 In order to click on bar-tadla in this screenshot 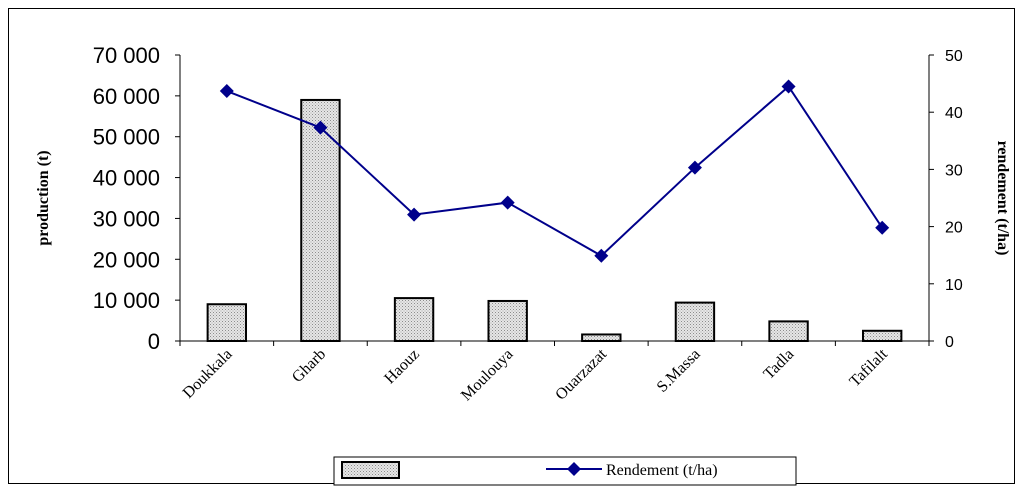, I will do `click(788, 331)`.